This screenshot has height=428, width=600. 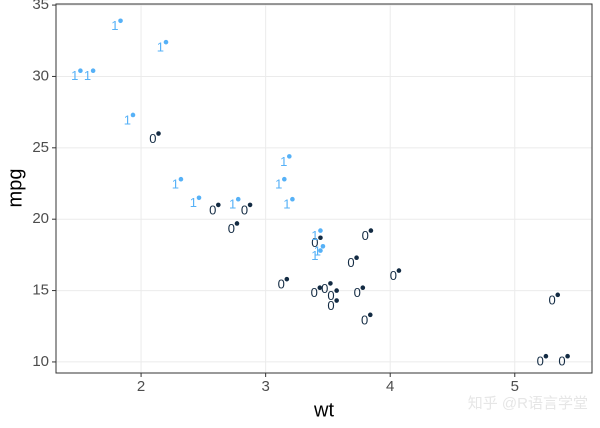 What do you see at coordinates (15, 188) in the screenshot?
I see `y-axis-title: mpg` at bounding box center [15, 188].